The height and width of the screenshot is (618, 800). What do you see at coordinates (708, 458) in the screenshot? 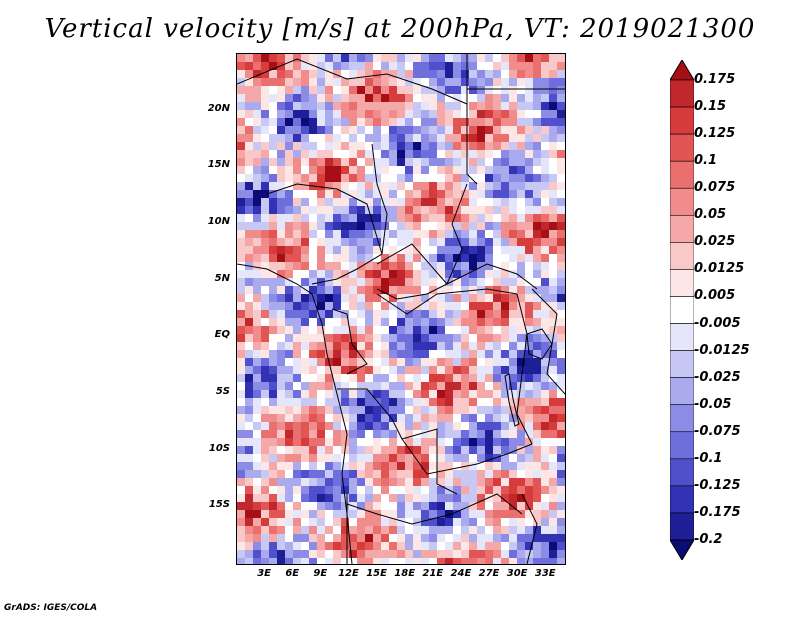
I see `colorbar-label: -0.1` at bounding box center [708, 458].